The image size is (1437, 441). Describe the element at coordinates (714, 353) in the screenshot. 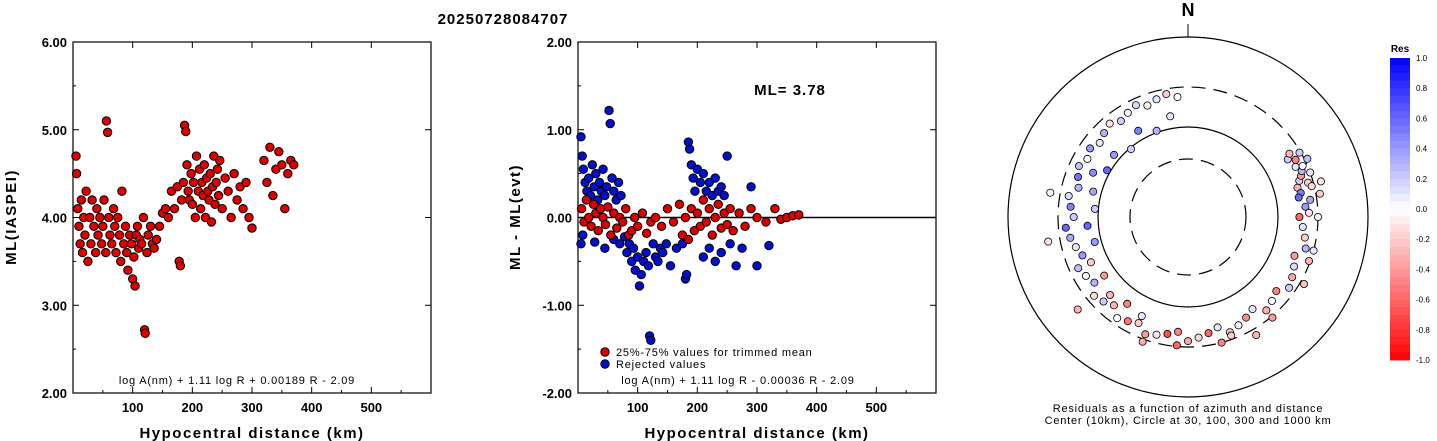

I see `legend-label: 25%-75% values for trimmed mean` at that location.